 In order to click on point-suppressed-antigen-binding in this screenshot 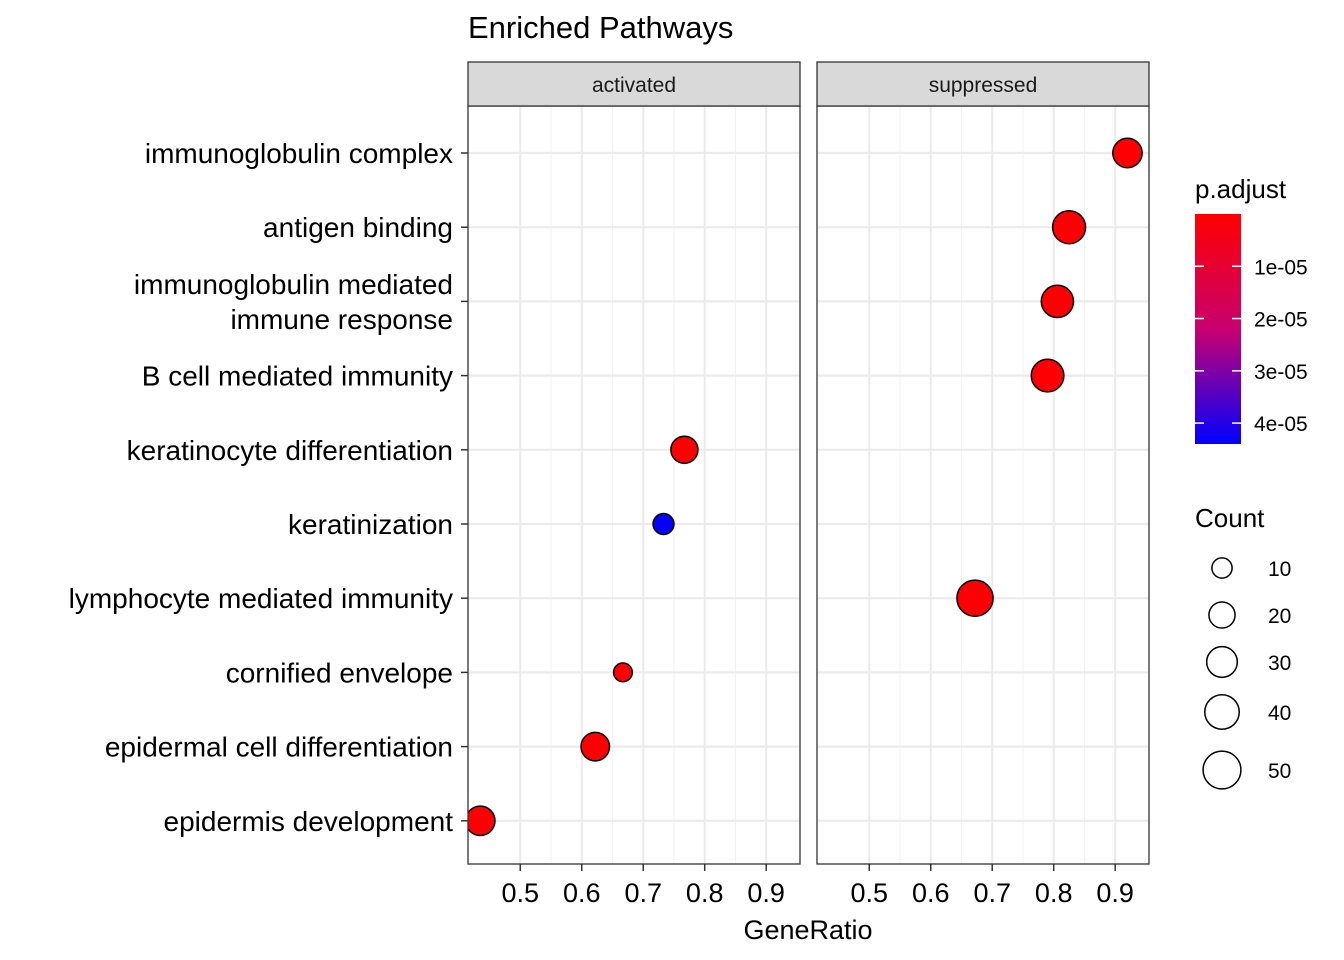, I will do `click(1069, 227)`.